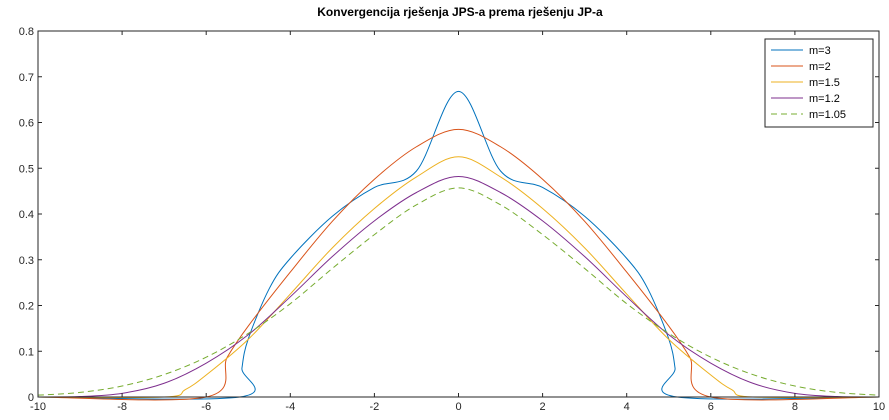 The width and height of the screenshot is (889, 420). I want to click on x-tick-label: 4, so click(627, 407).